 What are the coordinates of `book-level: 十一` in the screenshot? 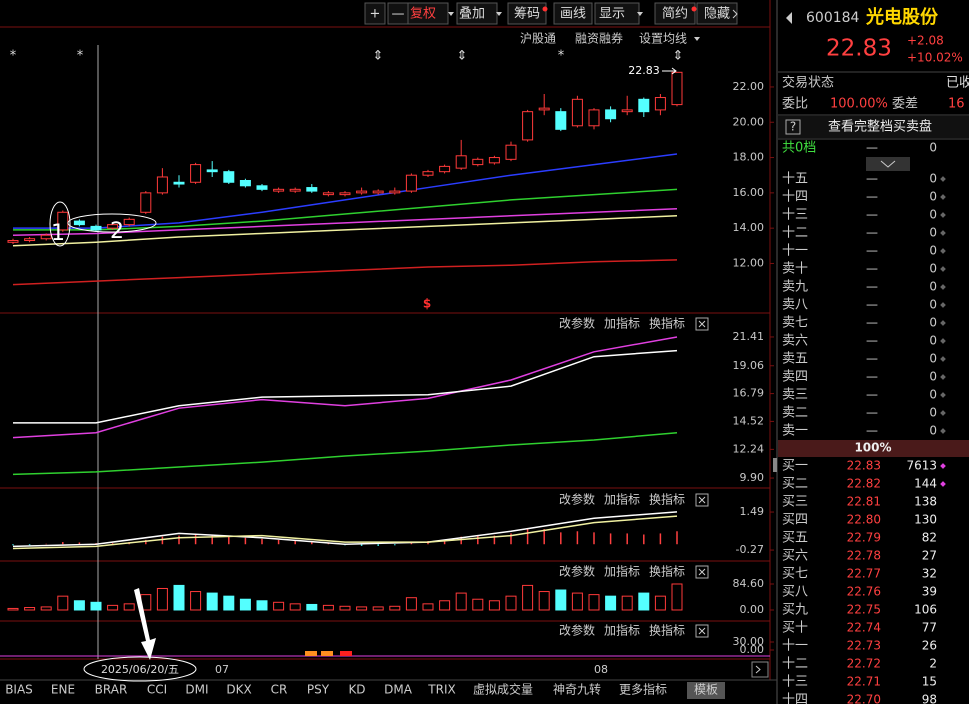 It's located at (795, 646).